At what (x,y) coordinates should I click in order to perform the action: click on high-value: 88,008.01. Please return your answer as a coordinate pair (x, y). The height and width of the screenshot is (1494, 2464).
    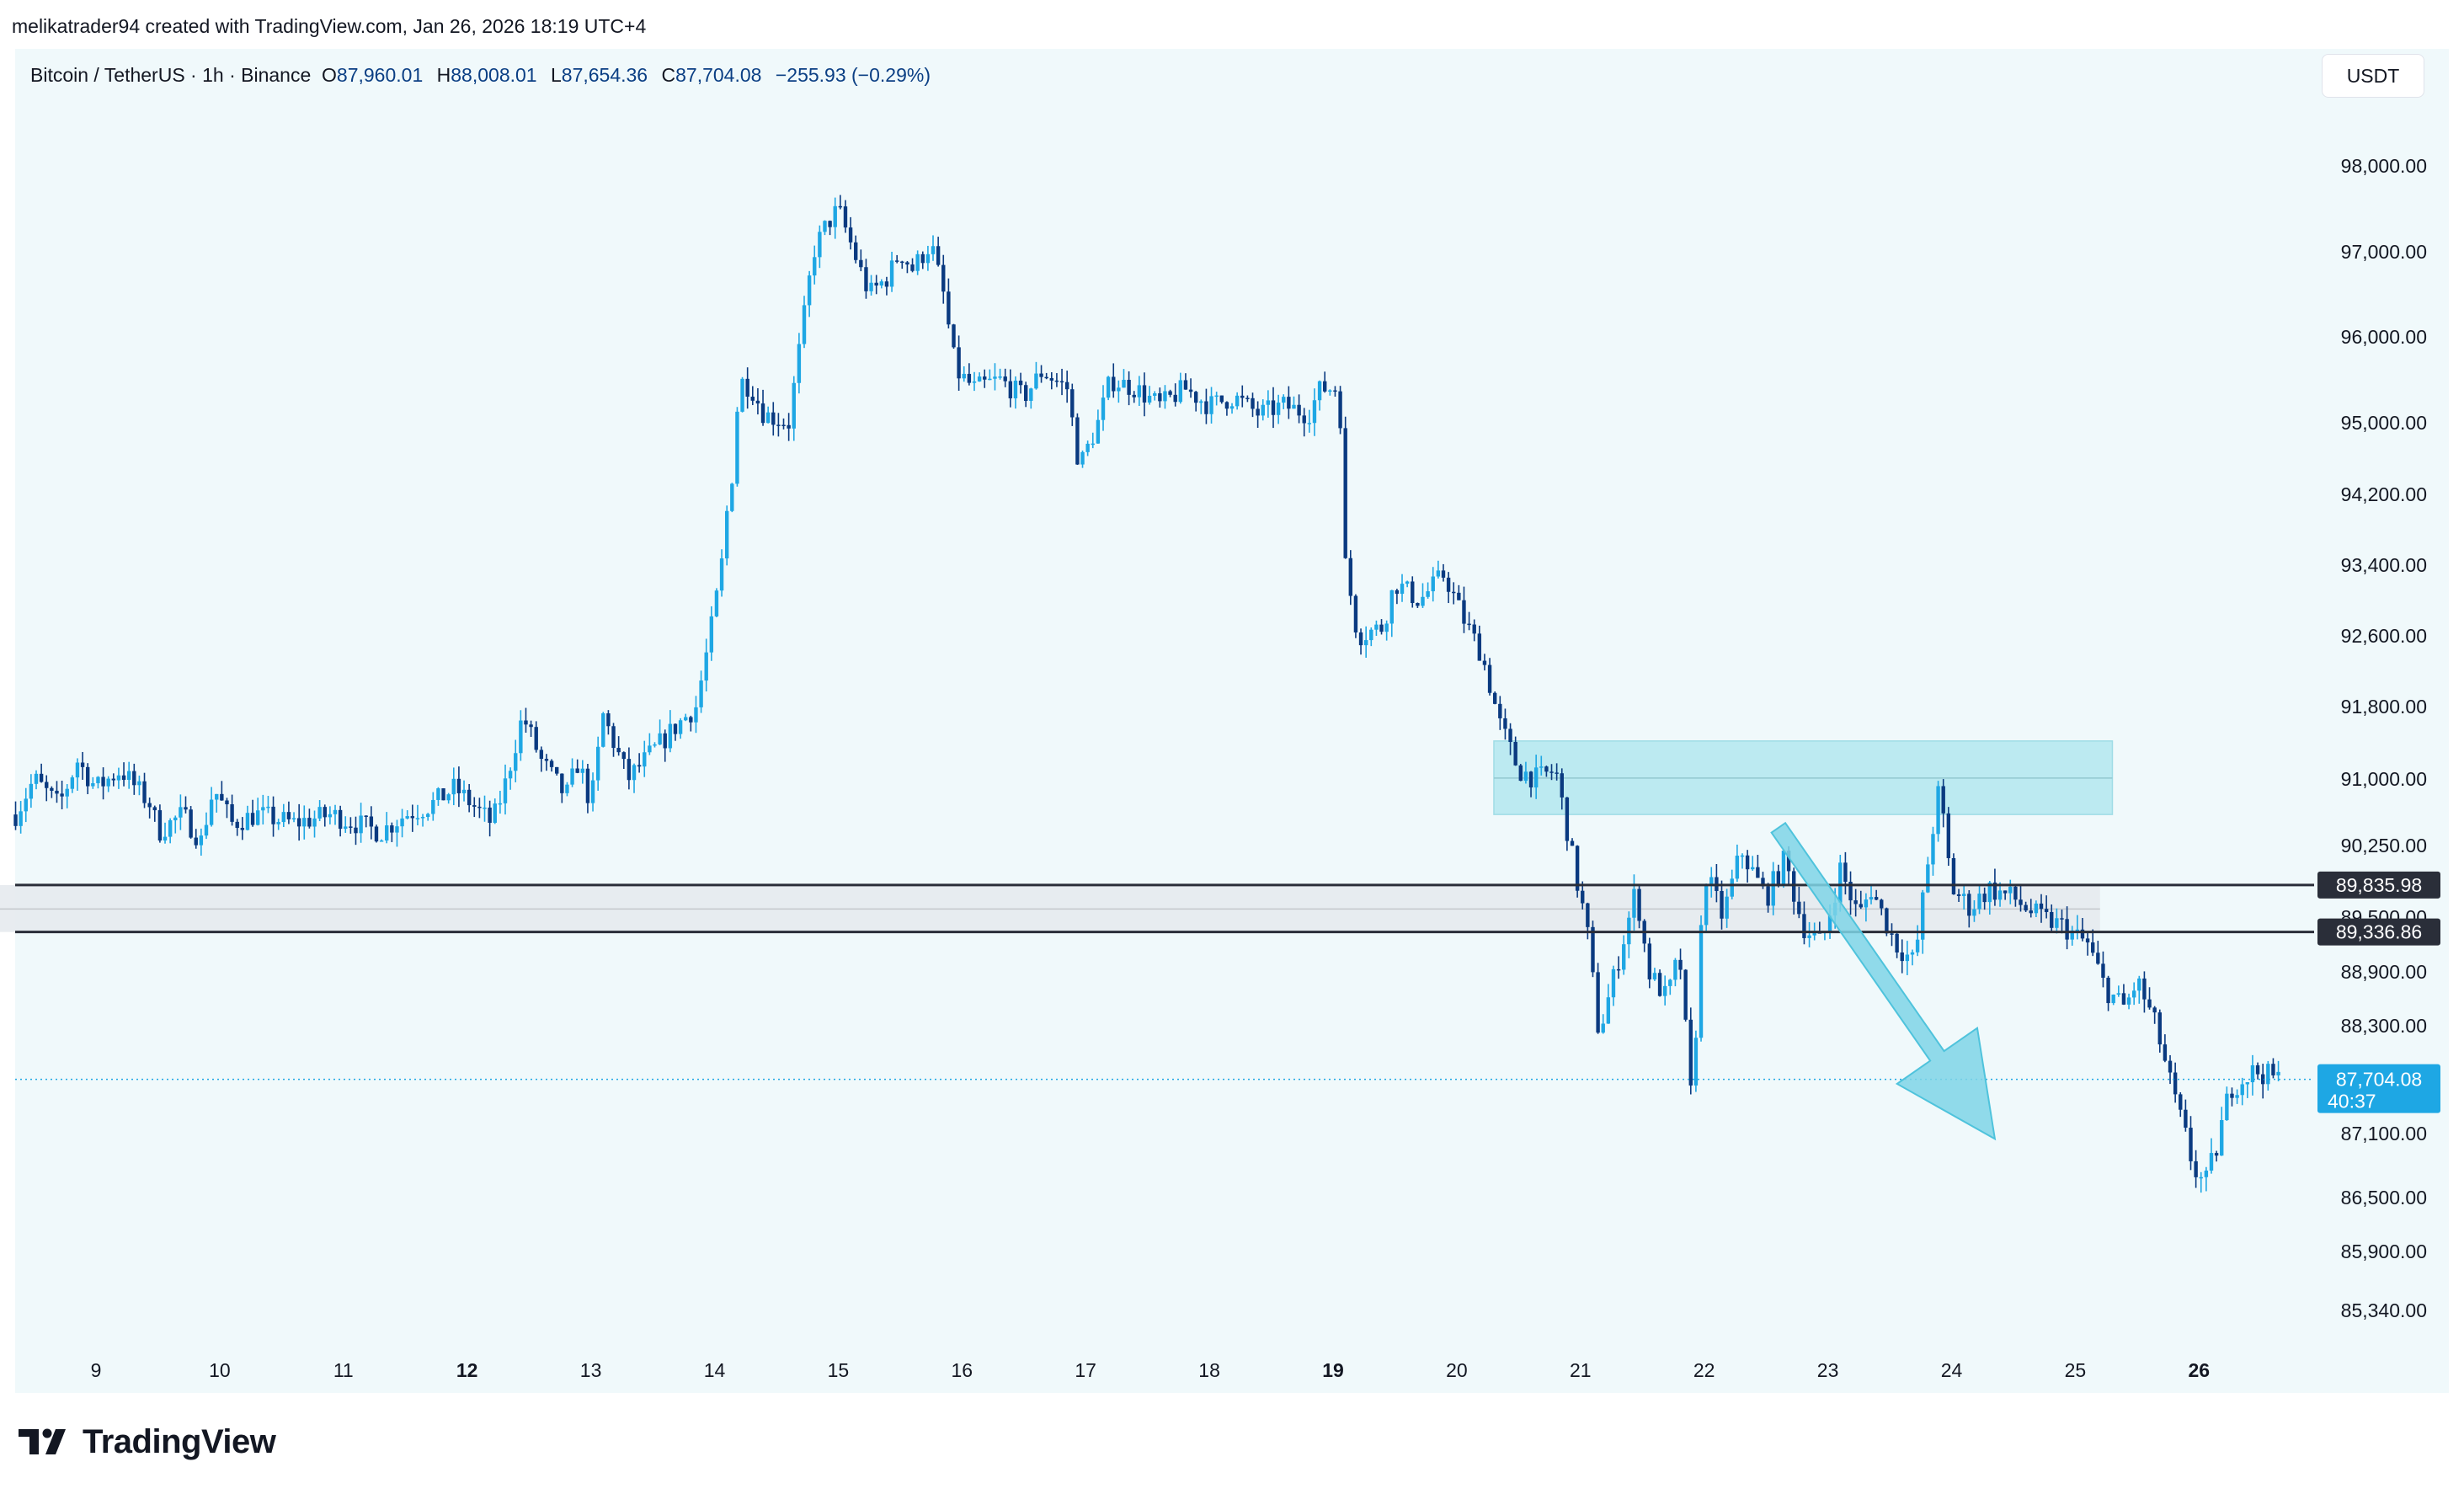
    Looking at the image, I should click on (494, 75).